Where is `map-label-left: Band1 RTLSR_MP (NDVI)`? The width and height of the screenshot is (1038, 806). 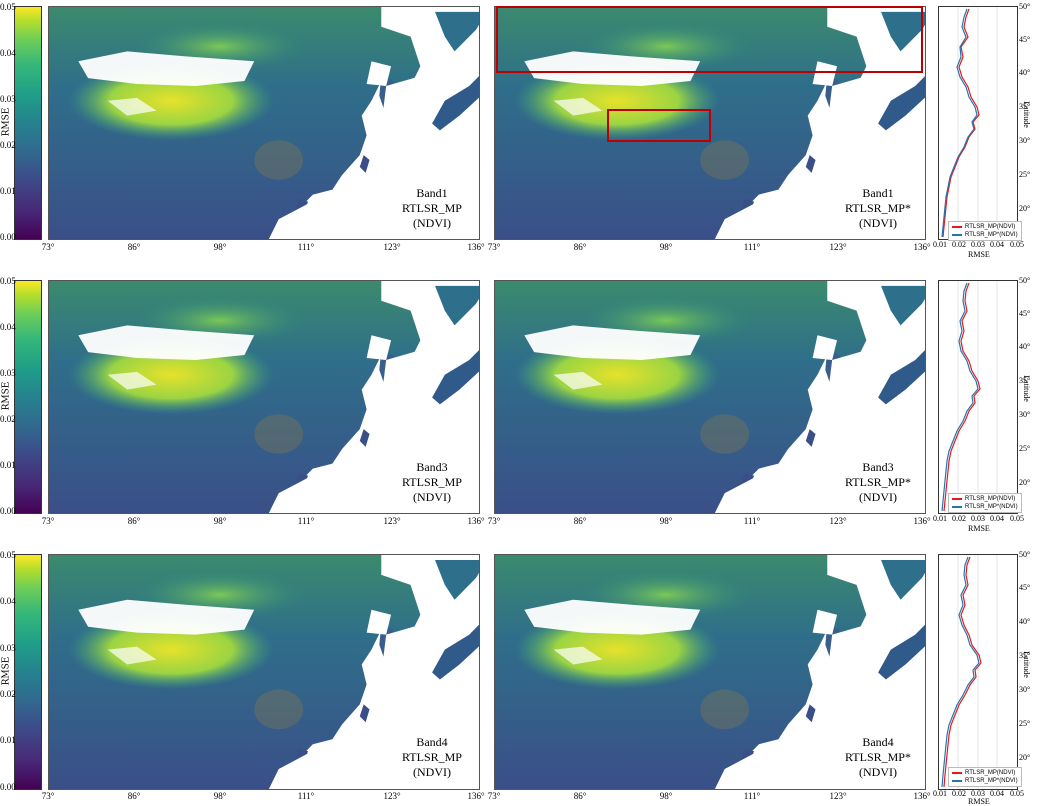 map-label-left: Band1 RTLSR_MP (NDVI) is located at coordinates (432, 208).